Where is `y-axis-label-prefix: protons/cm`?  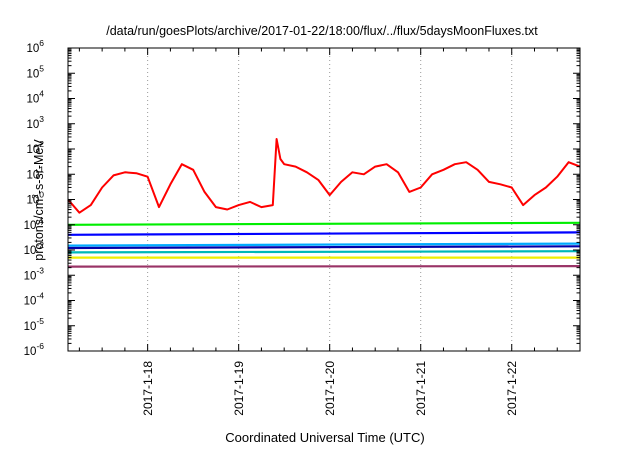 y-axis-label-prefix: protons/cm is located at coordinates (39, 230).